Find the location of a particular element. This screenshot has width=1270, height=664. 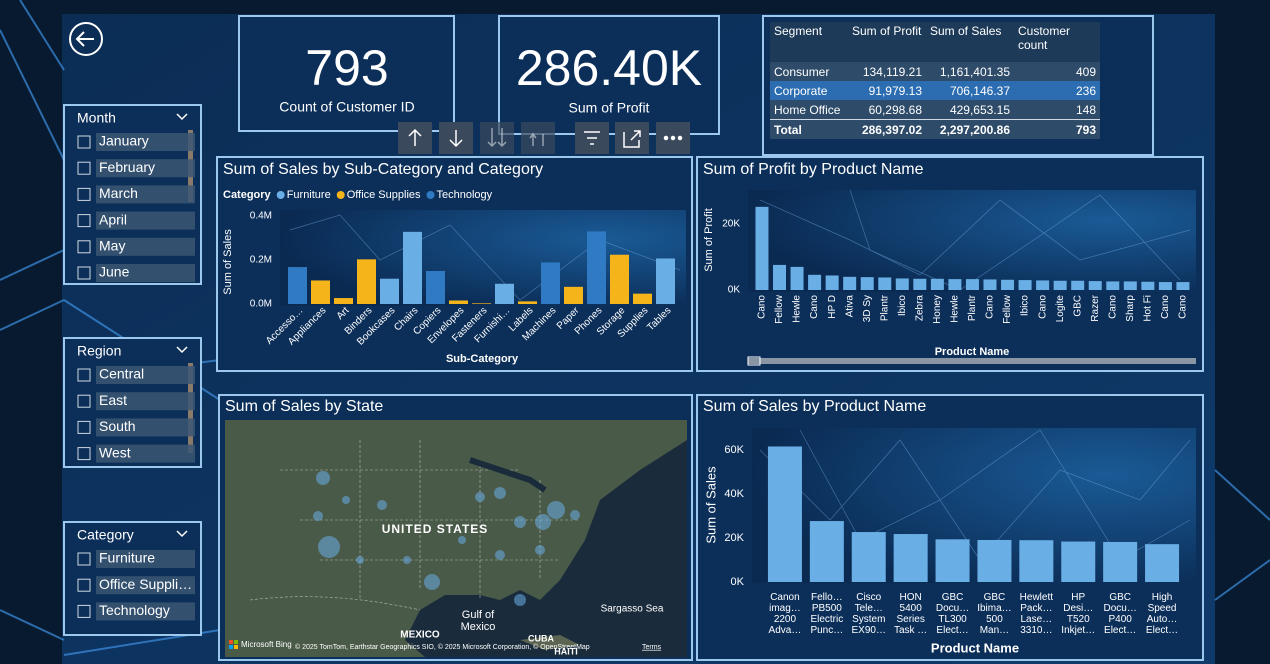

slicer-item: Technology is located at coordinates (134, 610).